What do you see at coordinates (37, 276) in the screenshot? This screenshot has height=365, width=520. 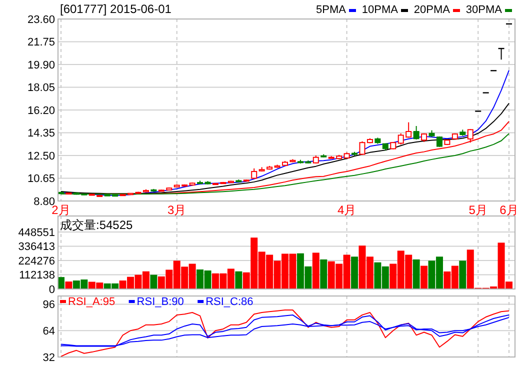 I see `y-tick-label: 112138` at bounding box center [37, 276].